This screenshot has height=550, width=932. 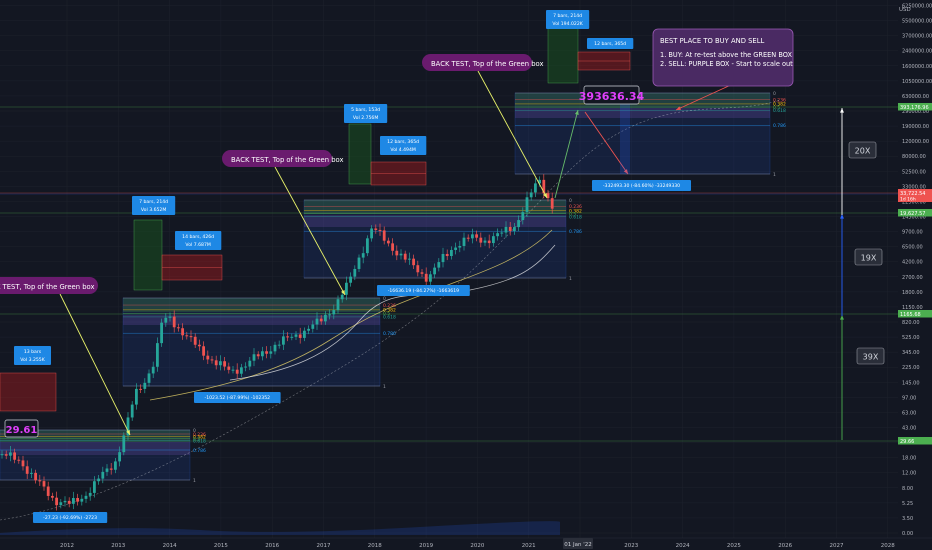 What do you see at coordinates (251, 320) in the screenshot?
I see `purple-box` at bounding box center [251, 320].